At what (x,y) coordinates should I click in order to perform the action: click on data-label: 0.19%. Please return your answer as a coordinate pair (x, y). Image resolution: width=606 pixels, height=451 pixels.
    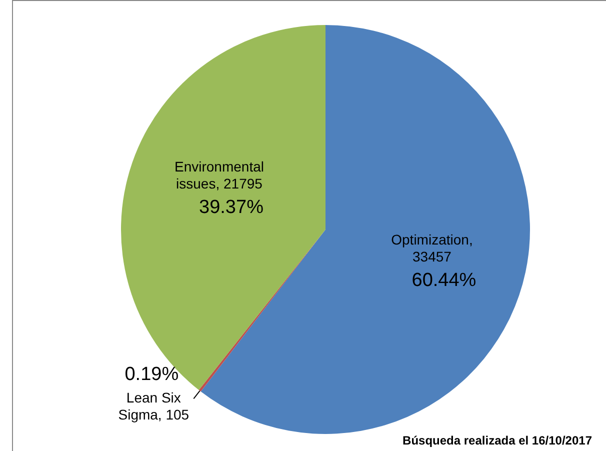
    Looking at the image, I should click on (151, 374).